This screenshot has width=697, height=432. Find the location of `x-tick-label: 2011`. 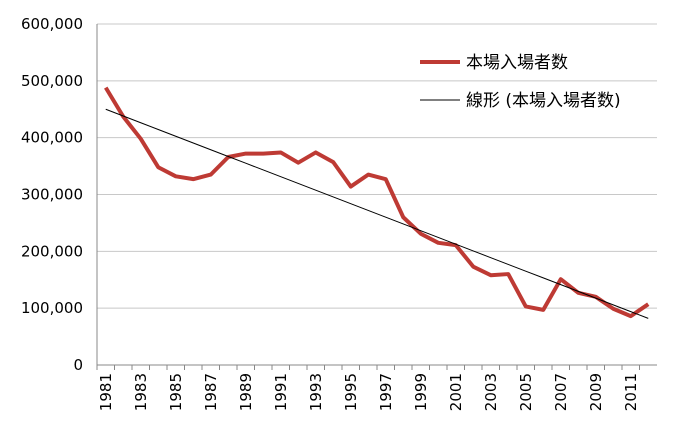

x-tick-label: 2011 is located at coordinates (631, 392).